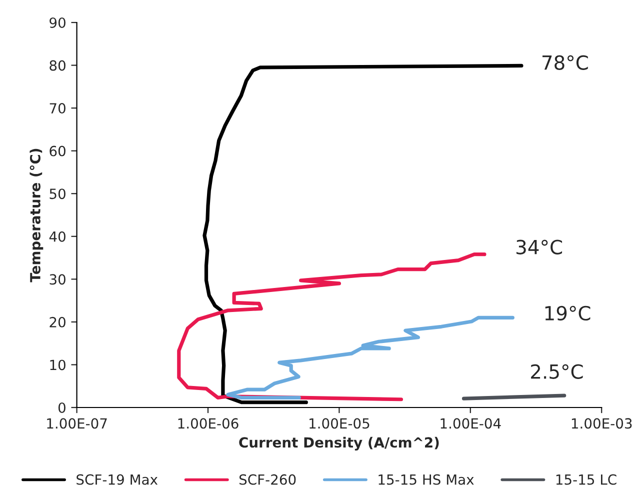 This screenshot has height=500, width=640. What do you see at coordinates (426, 479) in the screenshot?
I see `legend-label: 15-15 HS Max` at bounding box center [426, 479].